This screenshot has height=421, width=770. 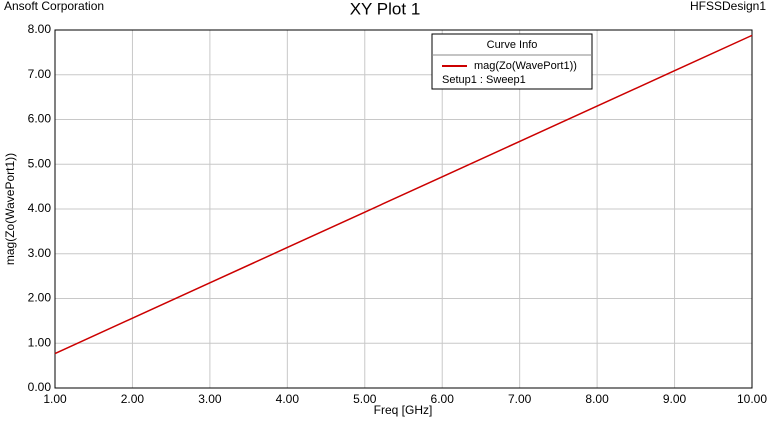 What do you see at coordinates (40, 342) in the screenshot?
I see `y-tick-label: 1.00` at bounding box center [40, 342].